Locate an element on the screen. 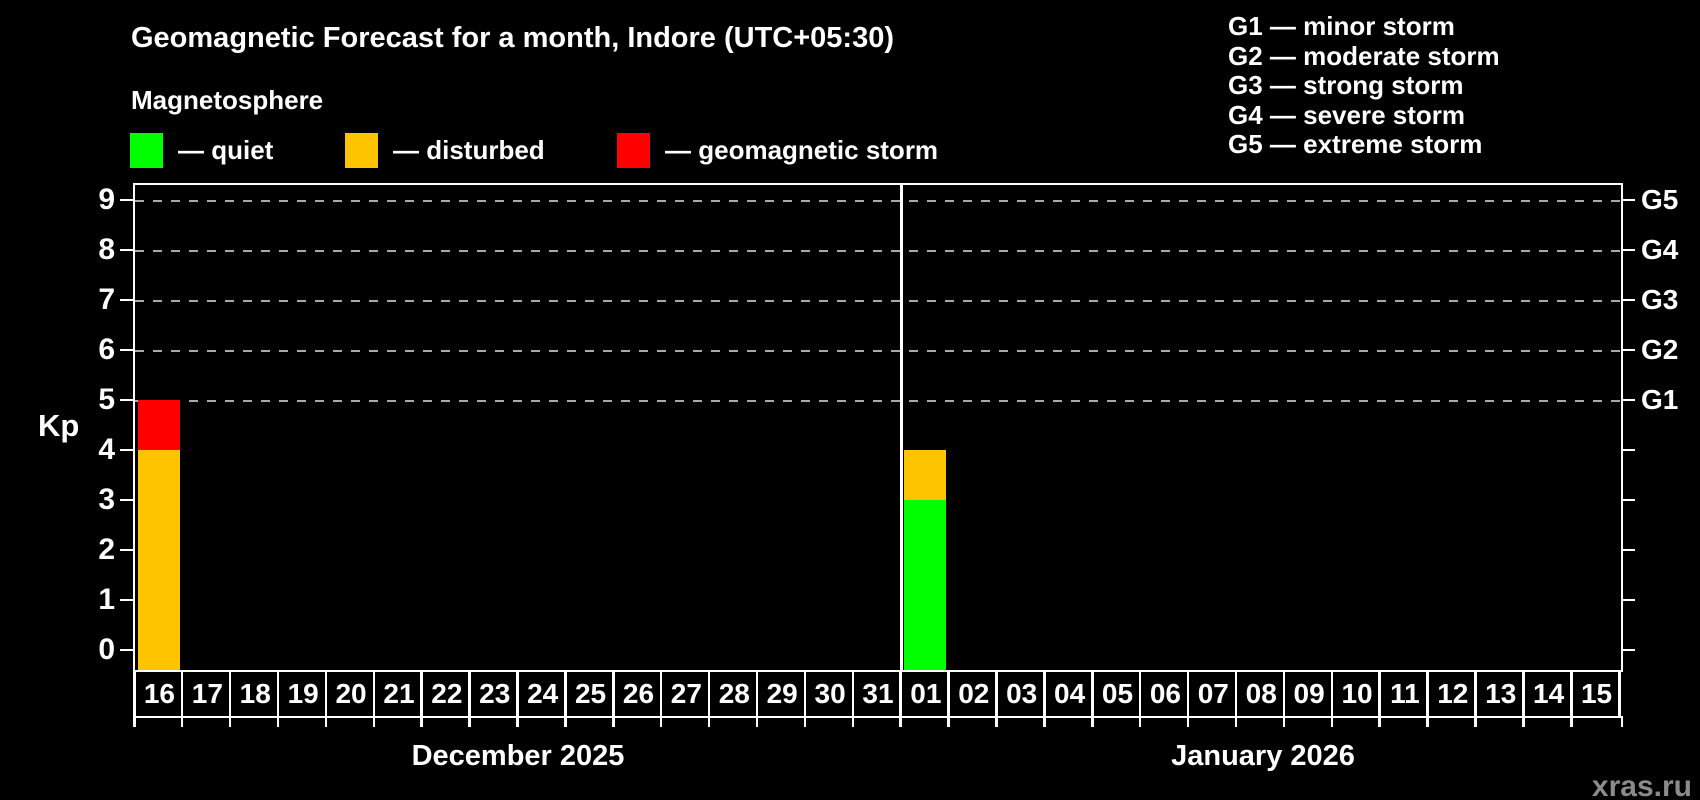 The width and height of the screenshot is (1700, 800). y-tick-label-1: 1 is located at coordinates (106, 599).